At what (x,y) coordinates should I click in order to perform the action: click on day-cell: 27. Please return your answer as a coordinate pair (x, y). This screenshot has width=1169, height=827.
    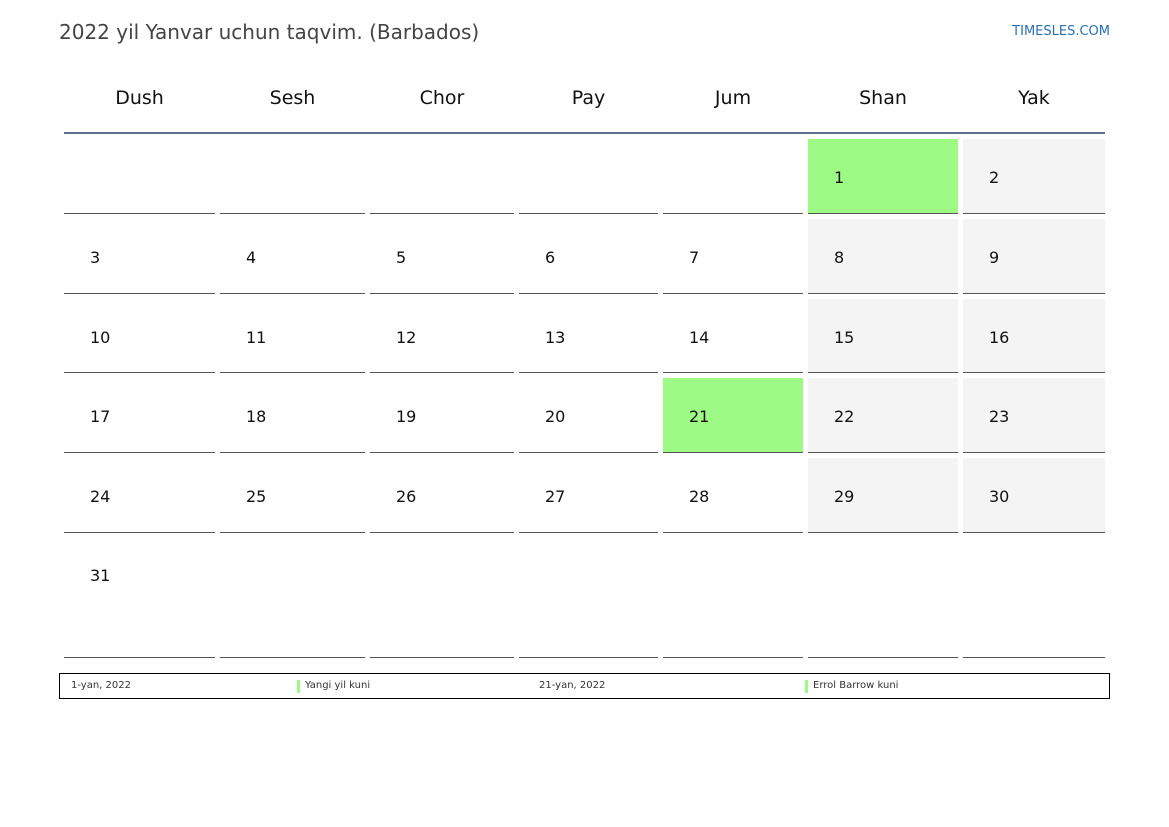
    Looking at the image, I should click on (588, 495).